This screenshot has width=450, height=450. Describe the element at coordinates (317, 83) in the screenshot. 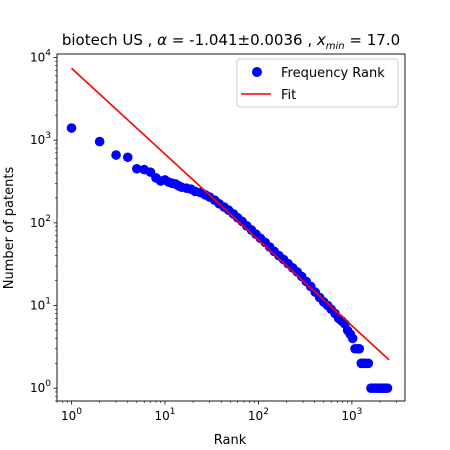

I see `legend: Frequency Rank Fit` at that location.